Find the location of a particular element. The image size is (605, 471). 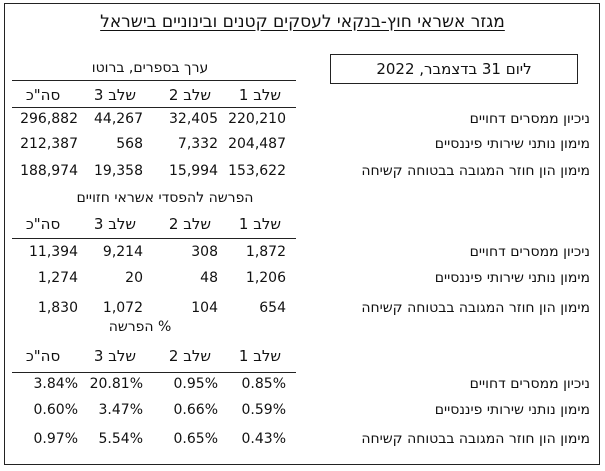

table-cell: 44,267 is located at coordinates (118, 119).